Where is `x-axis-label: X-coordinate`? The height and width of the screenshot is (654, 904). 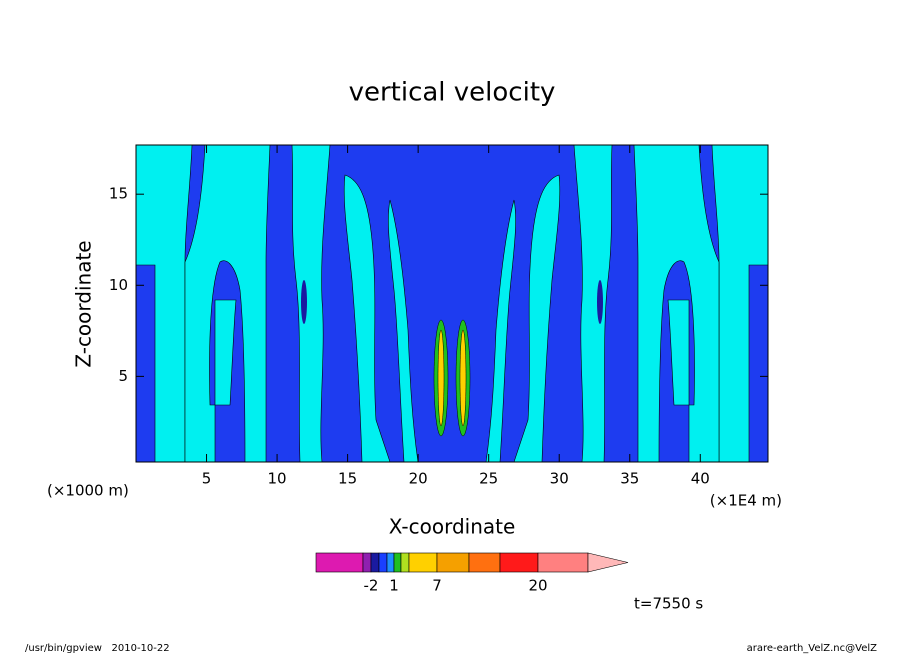 x-axis-label: X-coordinate is located at coordinates (452, 527).